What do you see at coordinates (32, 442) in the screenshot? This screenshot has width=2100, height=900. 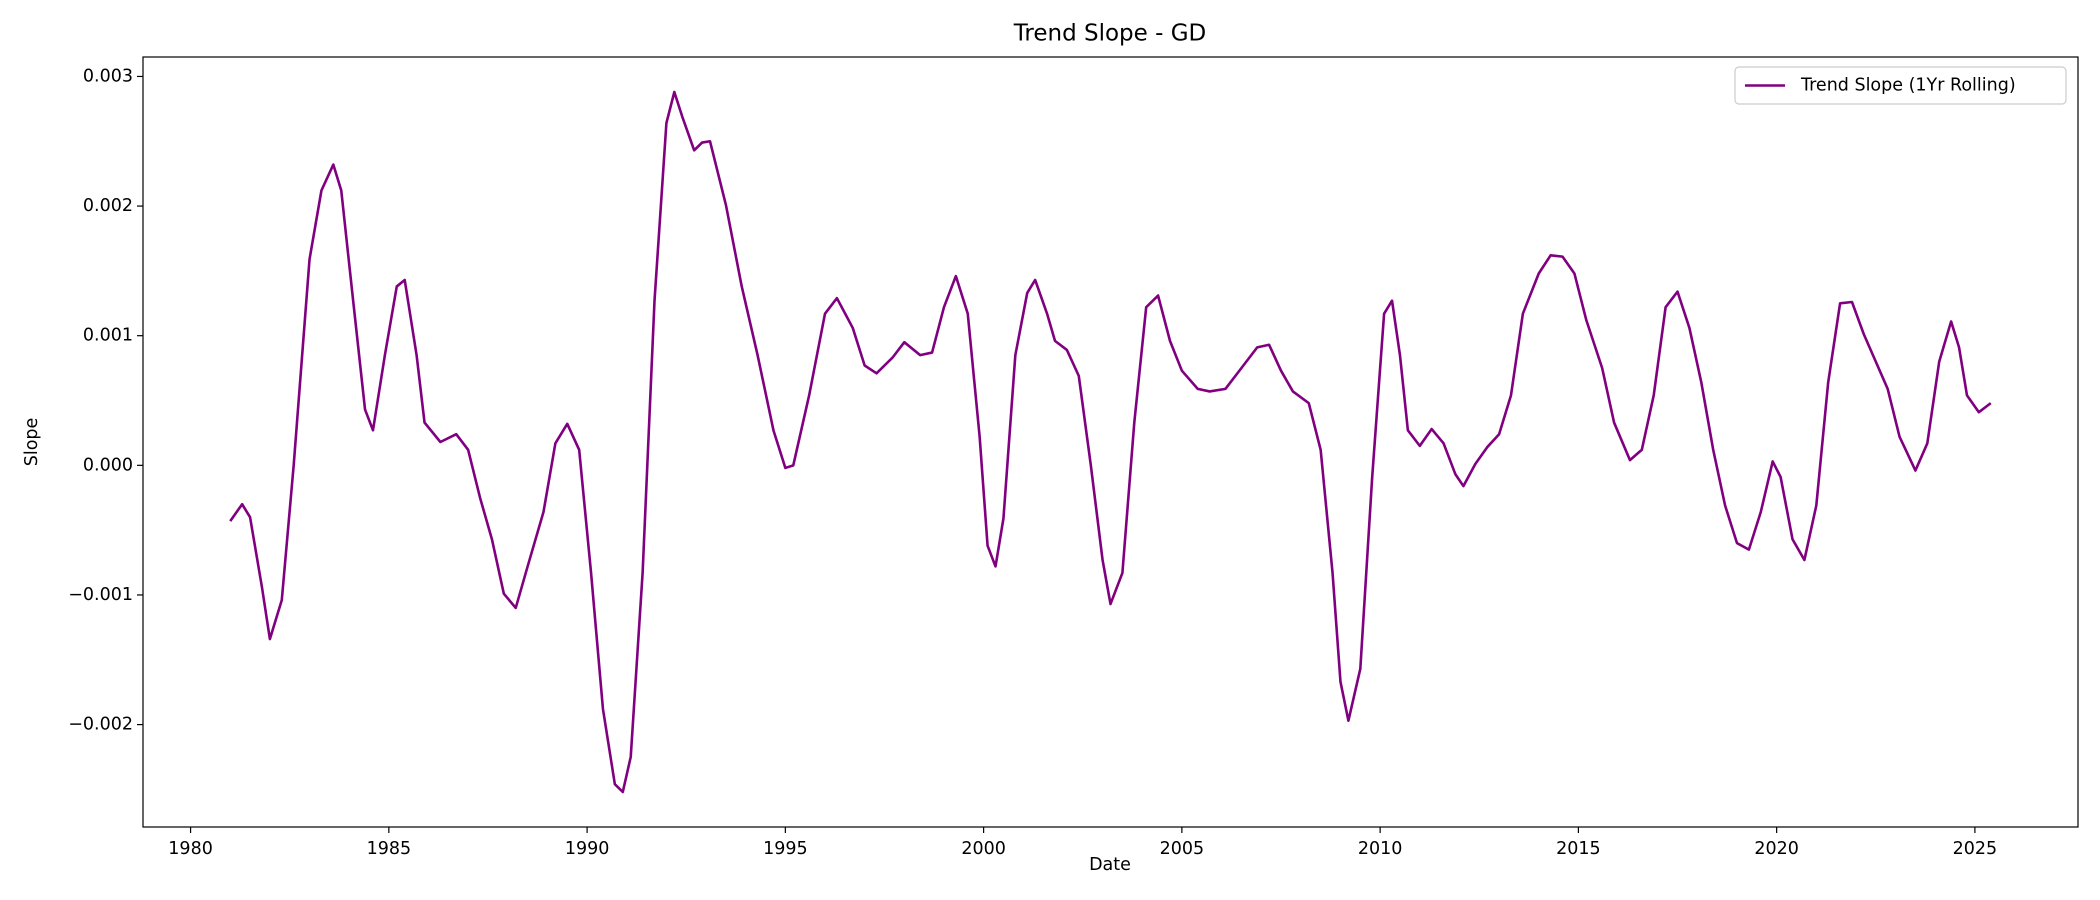 I see `y-axis-label: Slope` at bounding box center [32, 442].